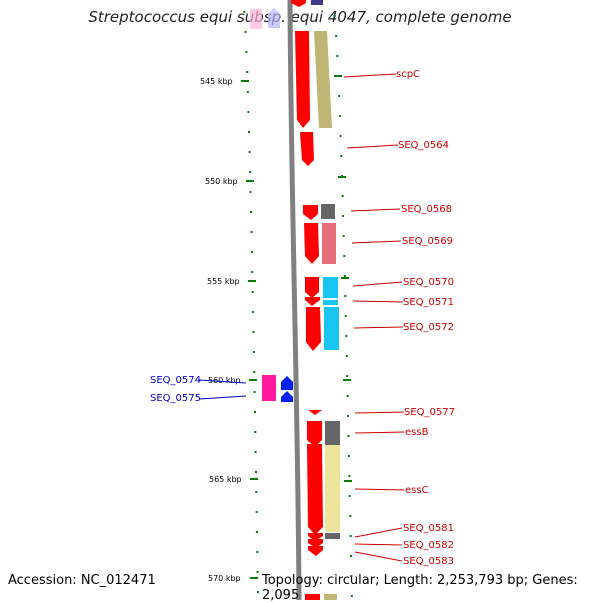  What do you see at coordinates (428, 327) in the screenshot?
I see `gene-label-seq-0572: SEQ_0572` at bounding box center [428, 327].